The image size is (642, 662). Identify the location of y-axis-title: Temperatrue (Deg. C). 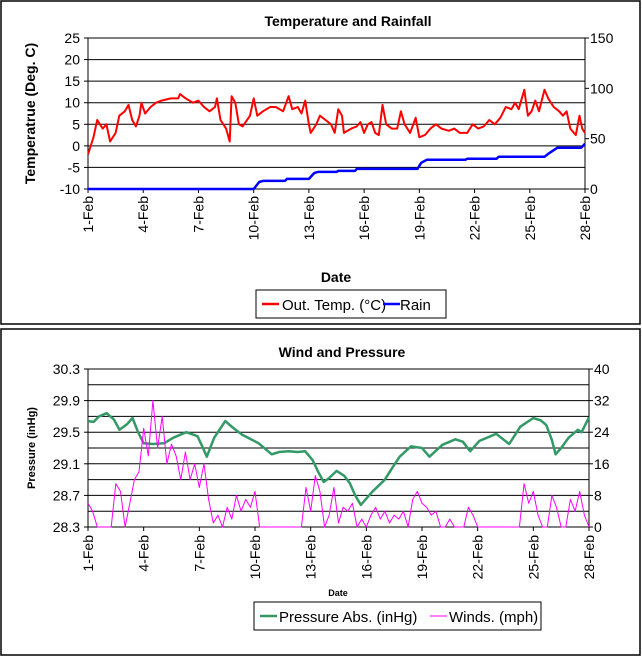
(30, 113).